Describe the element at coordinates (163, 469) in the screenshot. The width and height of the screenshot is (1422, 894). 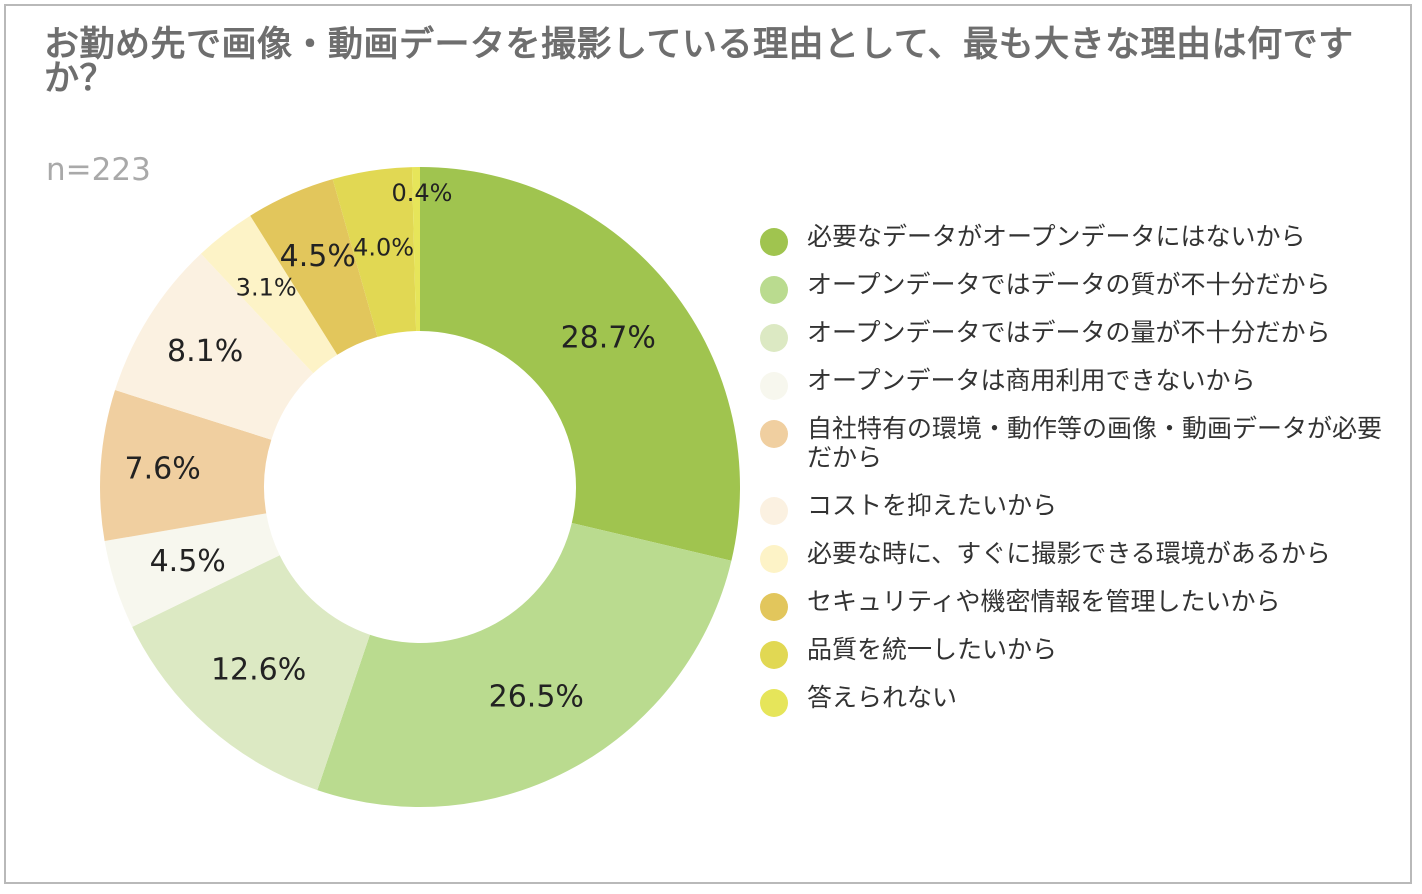
I see `slice-data-label: 7.6%` at that location.